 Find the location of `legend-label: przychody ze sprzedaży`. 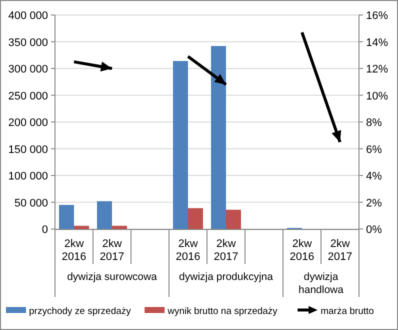

legend-label: przychody ze sprzedaży is located at coordinates (80, 311).